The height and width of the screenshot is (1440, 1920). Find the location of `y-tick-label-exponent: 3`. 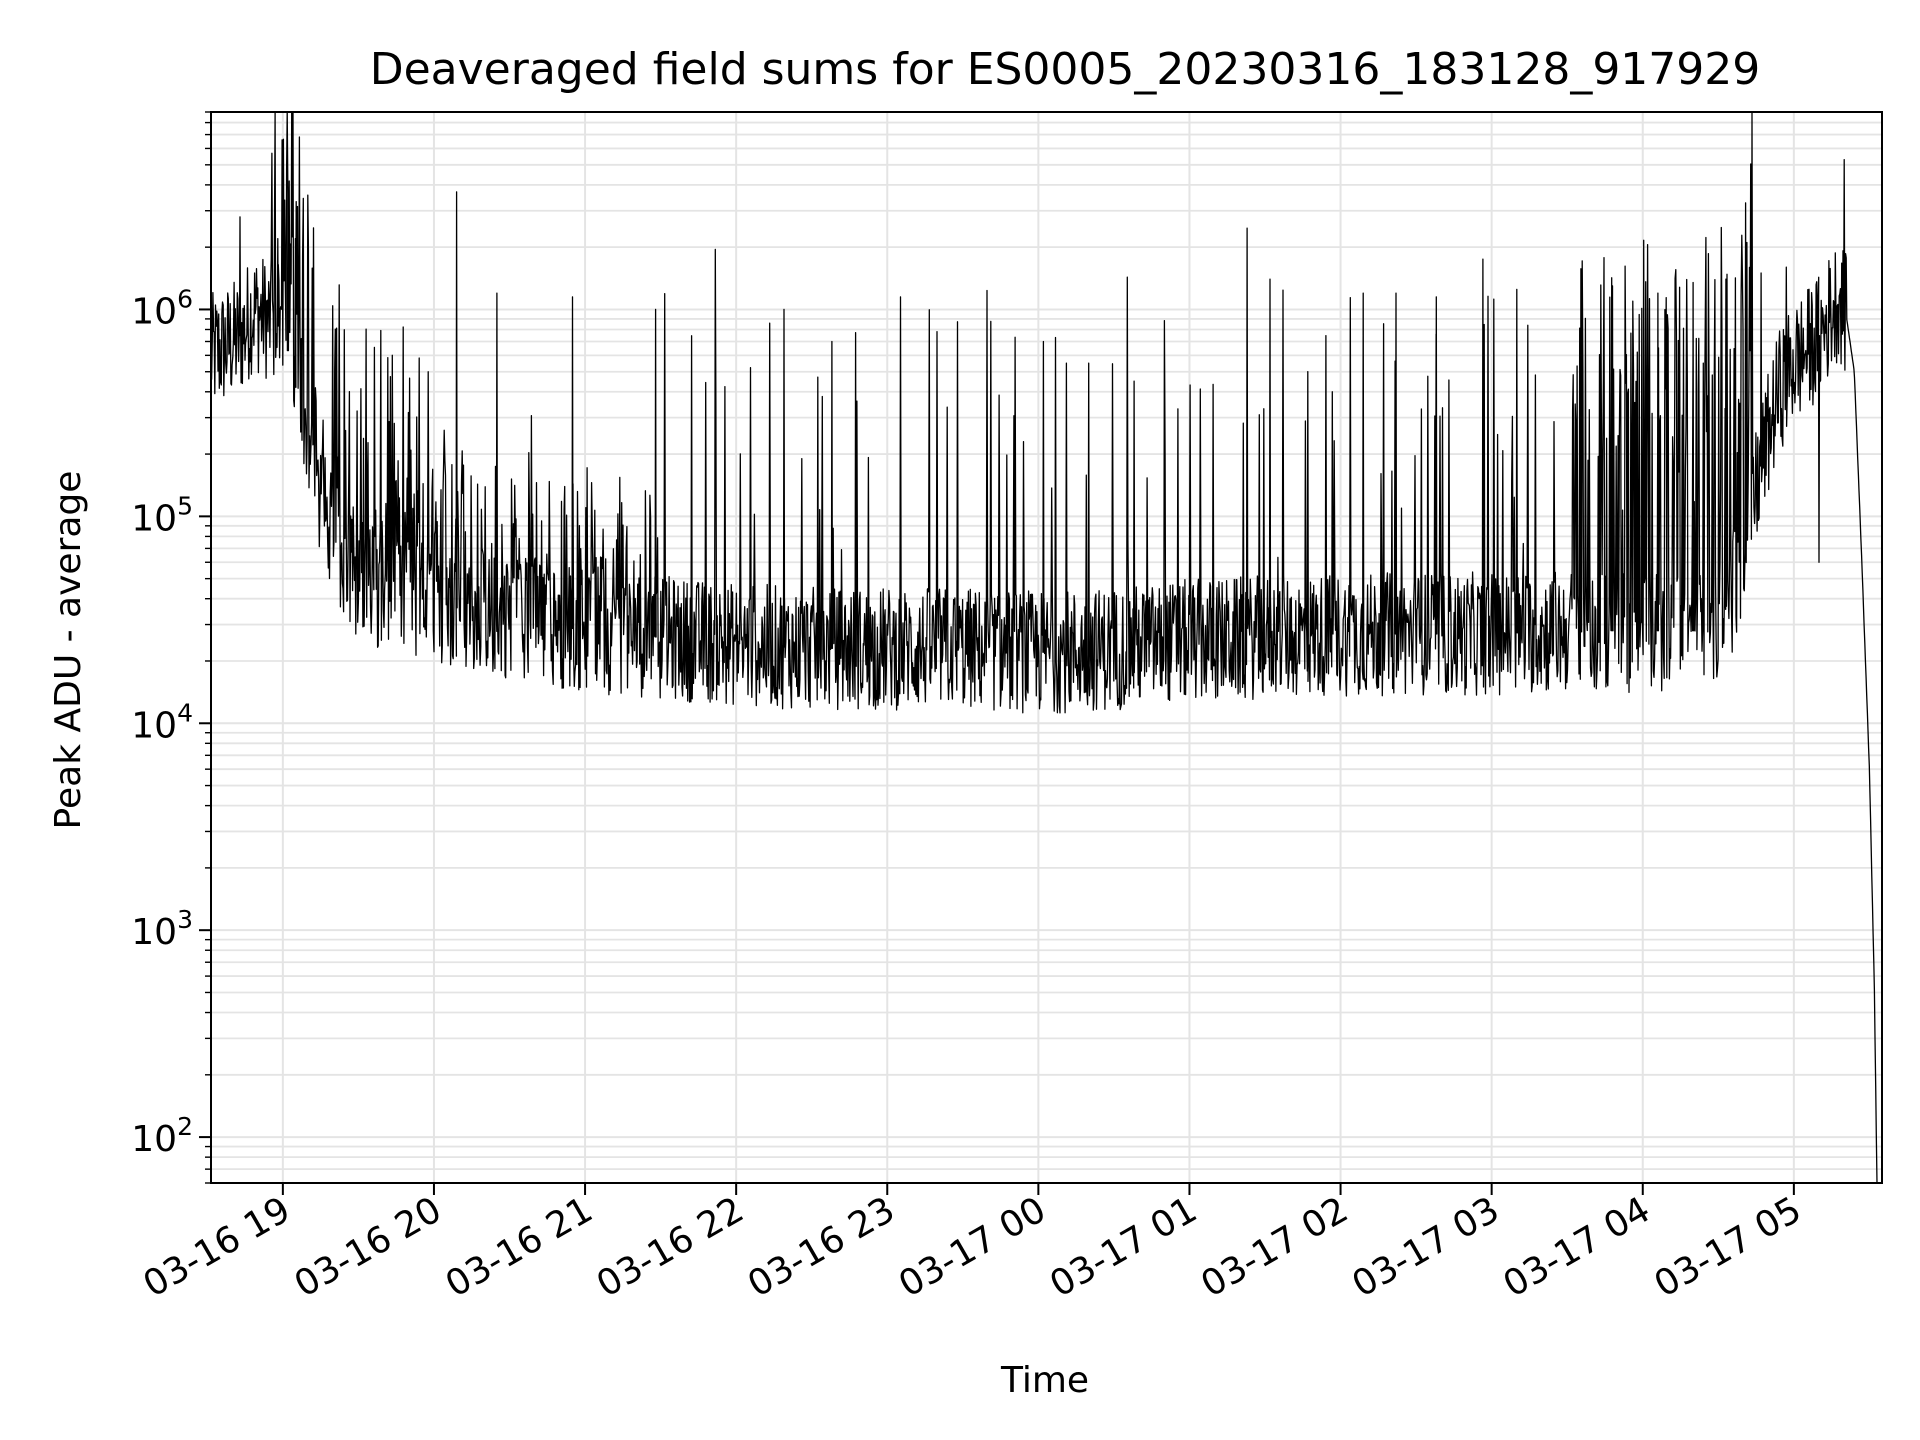

y-tick-label-exponent: 3 is located at coordinates (185, 919).